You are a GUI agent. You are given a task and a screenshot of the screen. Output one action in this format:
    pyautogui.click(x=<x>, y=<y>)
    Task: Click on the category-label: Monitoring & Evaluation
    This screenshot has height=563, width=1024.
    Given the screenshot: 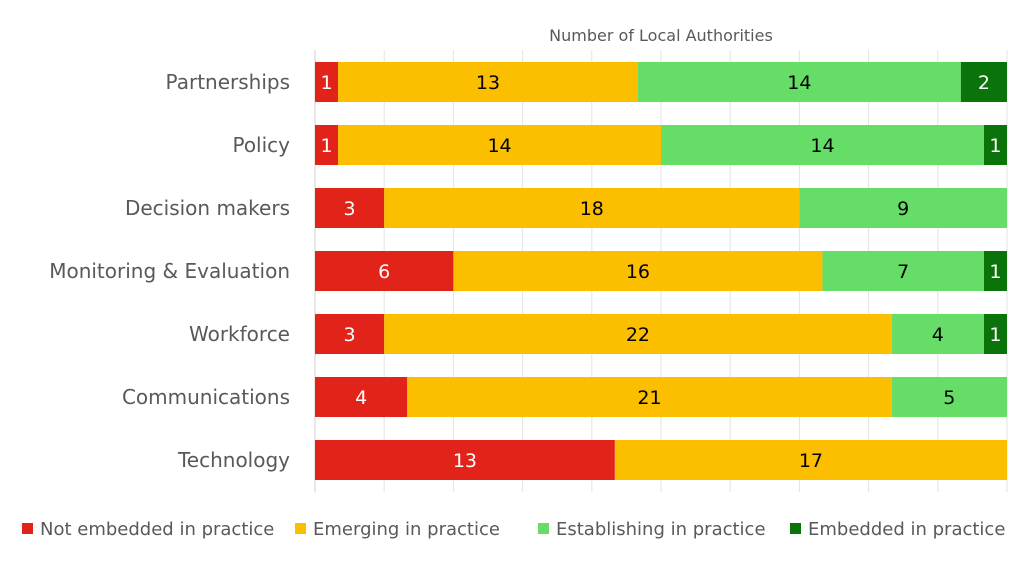 What is the action you would take?
    pyautogui.click(x=169, y=271)
    